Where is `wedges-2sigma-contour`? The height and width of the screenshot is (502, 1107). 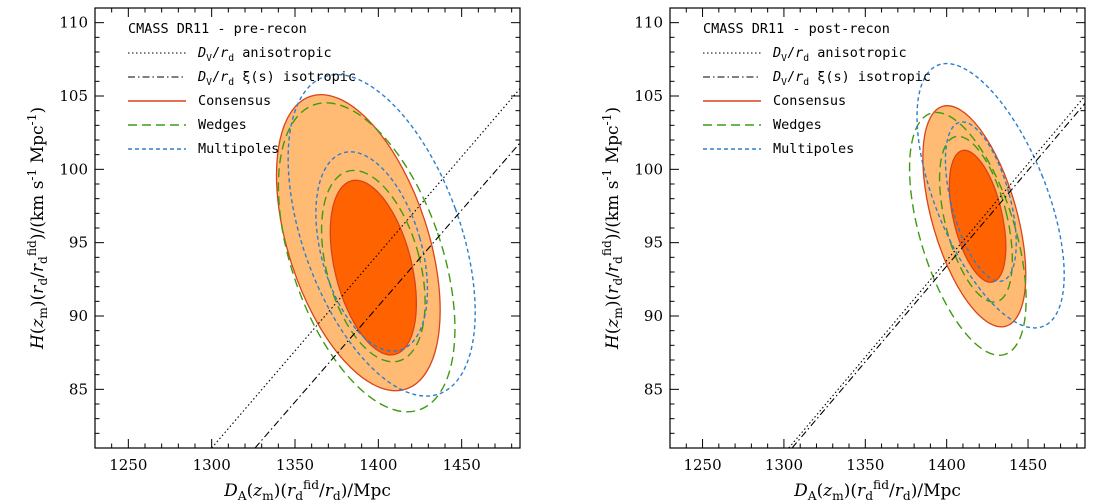
wedges-2sigma-contour is located at coordinates (366, 257).